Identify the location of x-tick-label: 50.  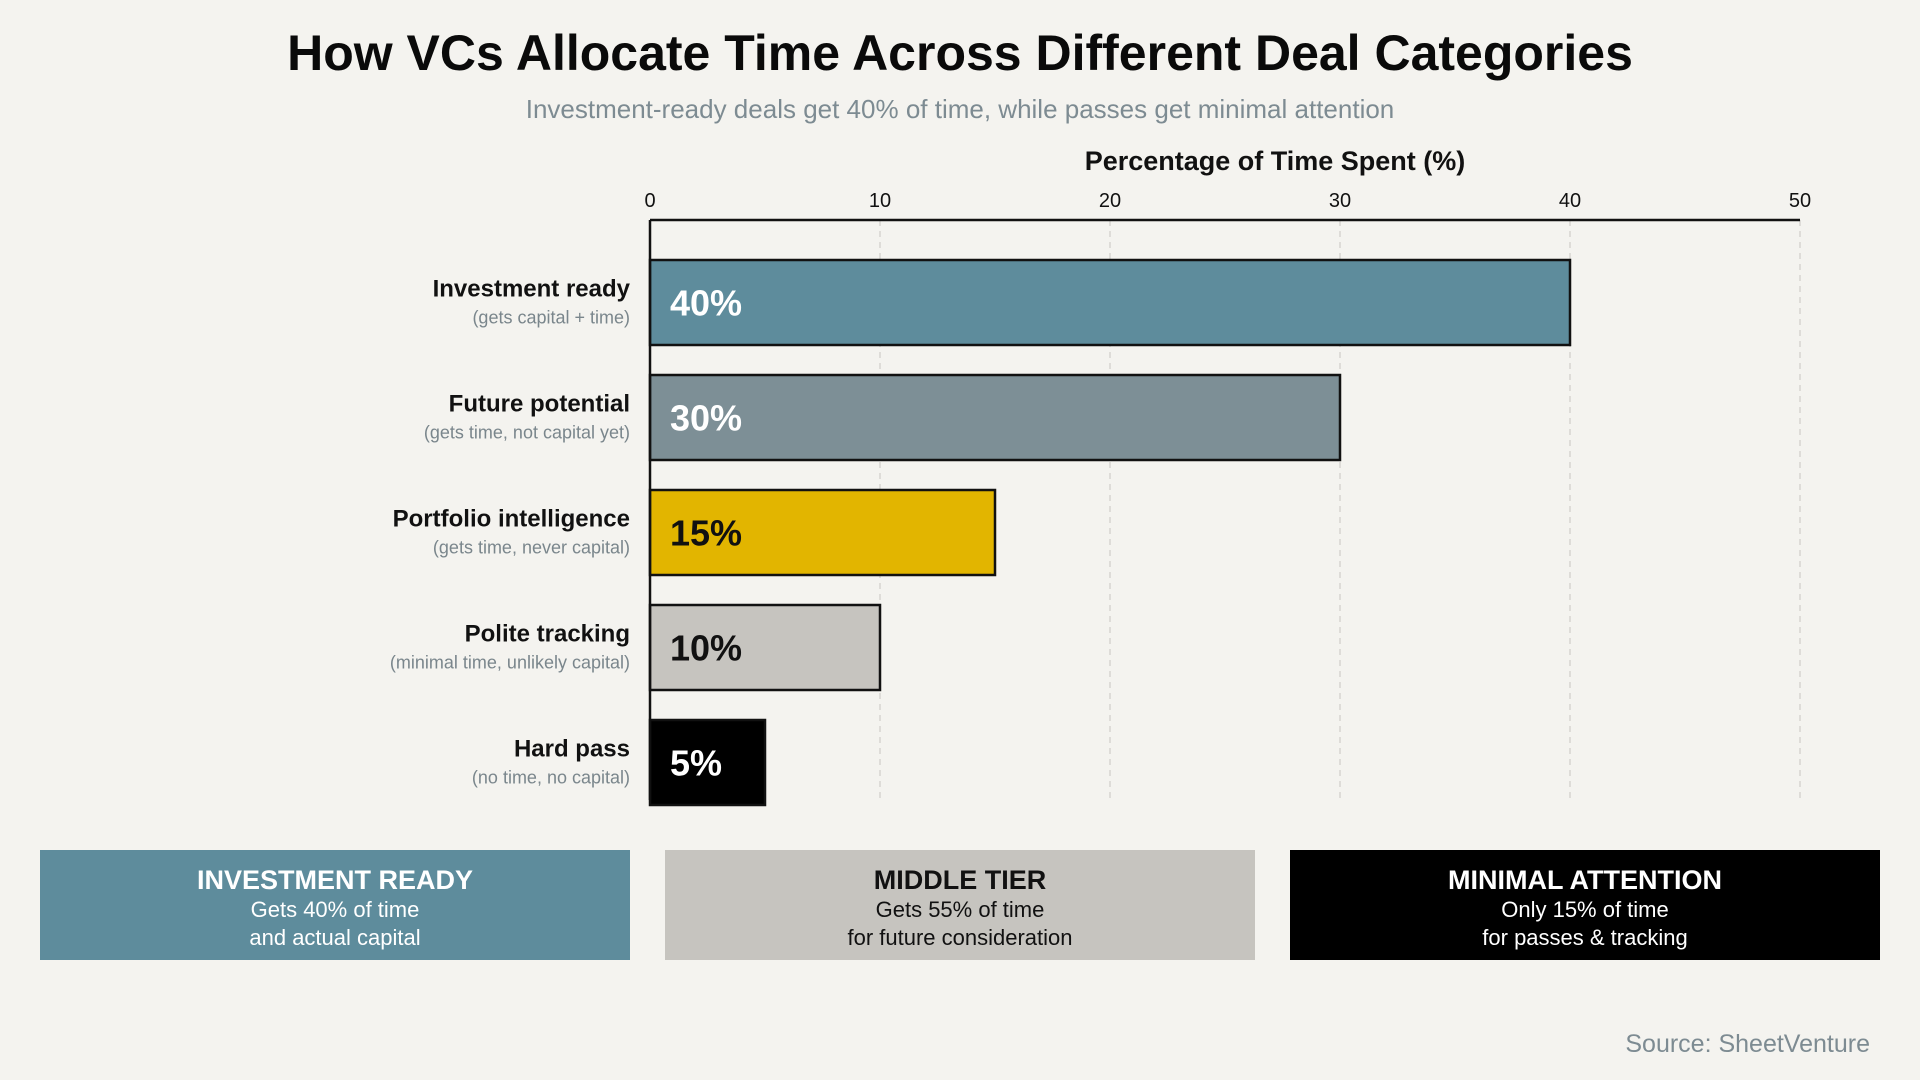
(1800, 201).